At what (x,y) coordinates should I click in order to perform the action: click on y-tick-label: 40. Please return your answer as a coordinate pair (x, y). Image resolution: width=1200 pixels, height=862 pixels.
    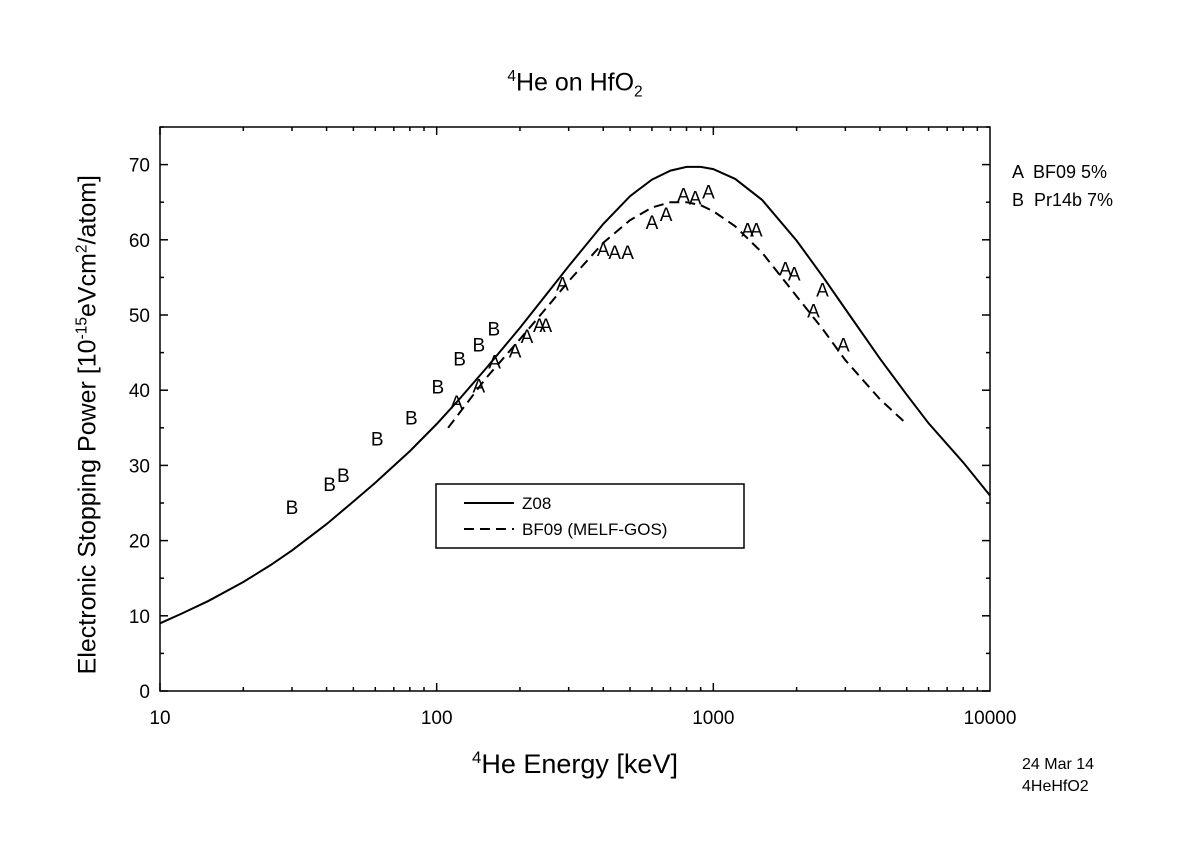
    Looking at the image, I should click on (139, 391).